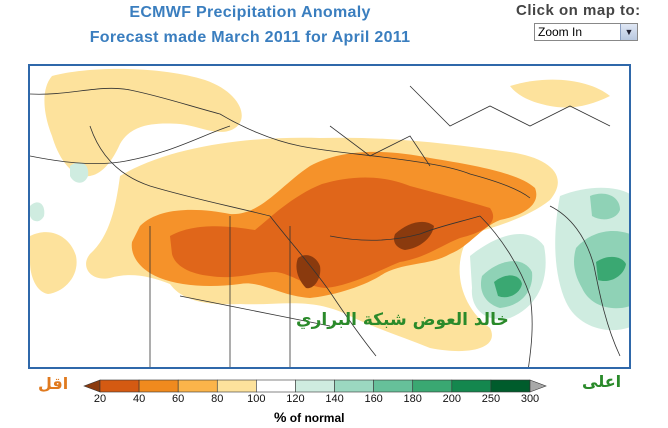 The width and height of the screenshot is (668, 428). What do you see at coordinates (628, 32) in the screenshot?
I see `chevron-down-icon: ▼` at bounding box center [628, 32].